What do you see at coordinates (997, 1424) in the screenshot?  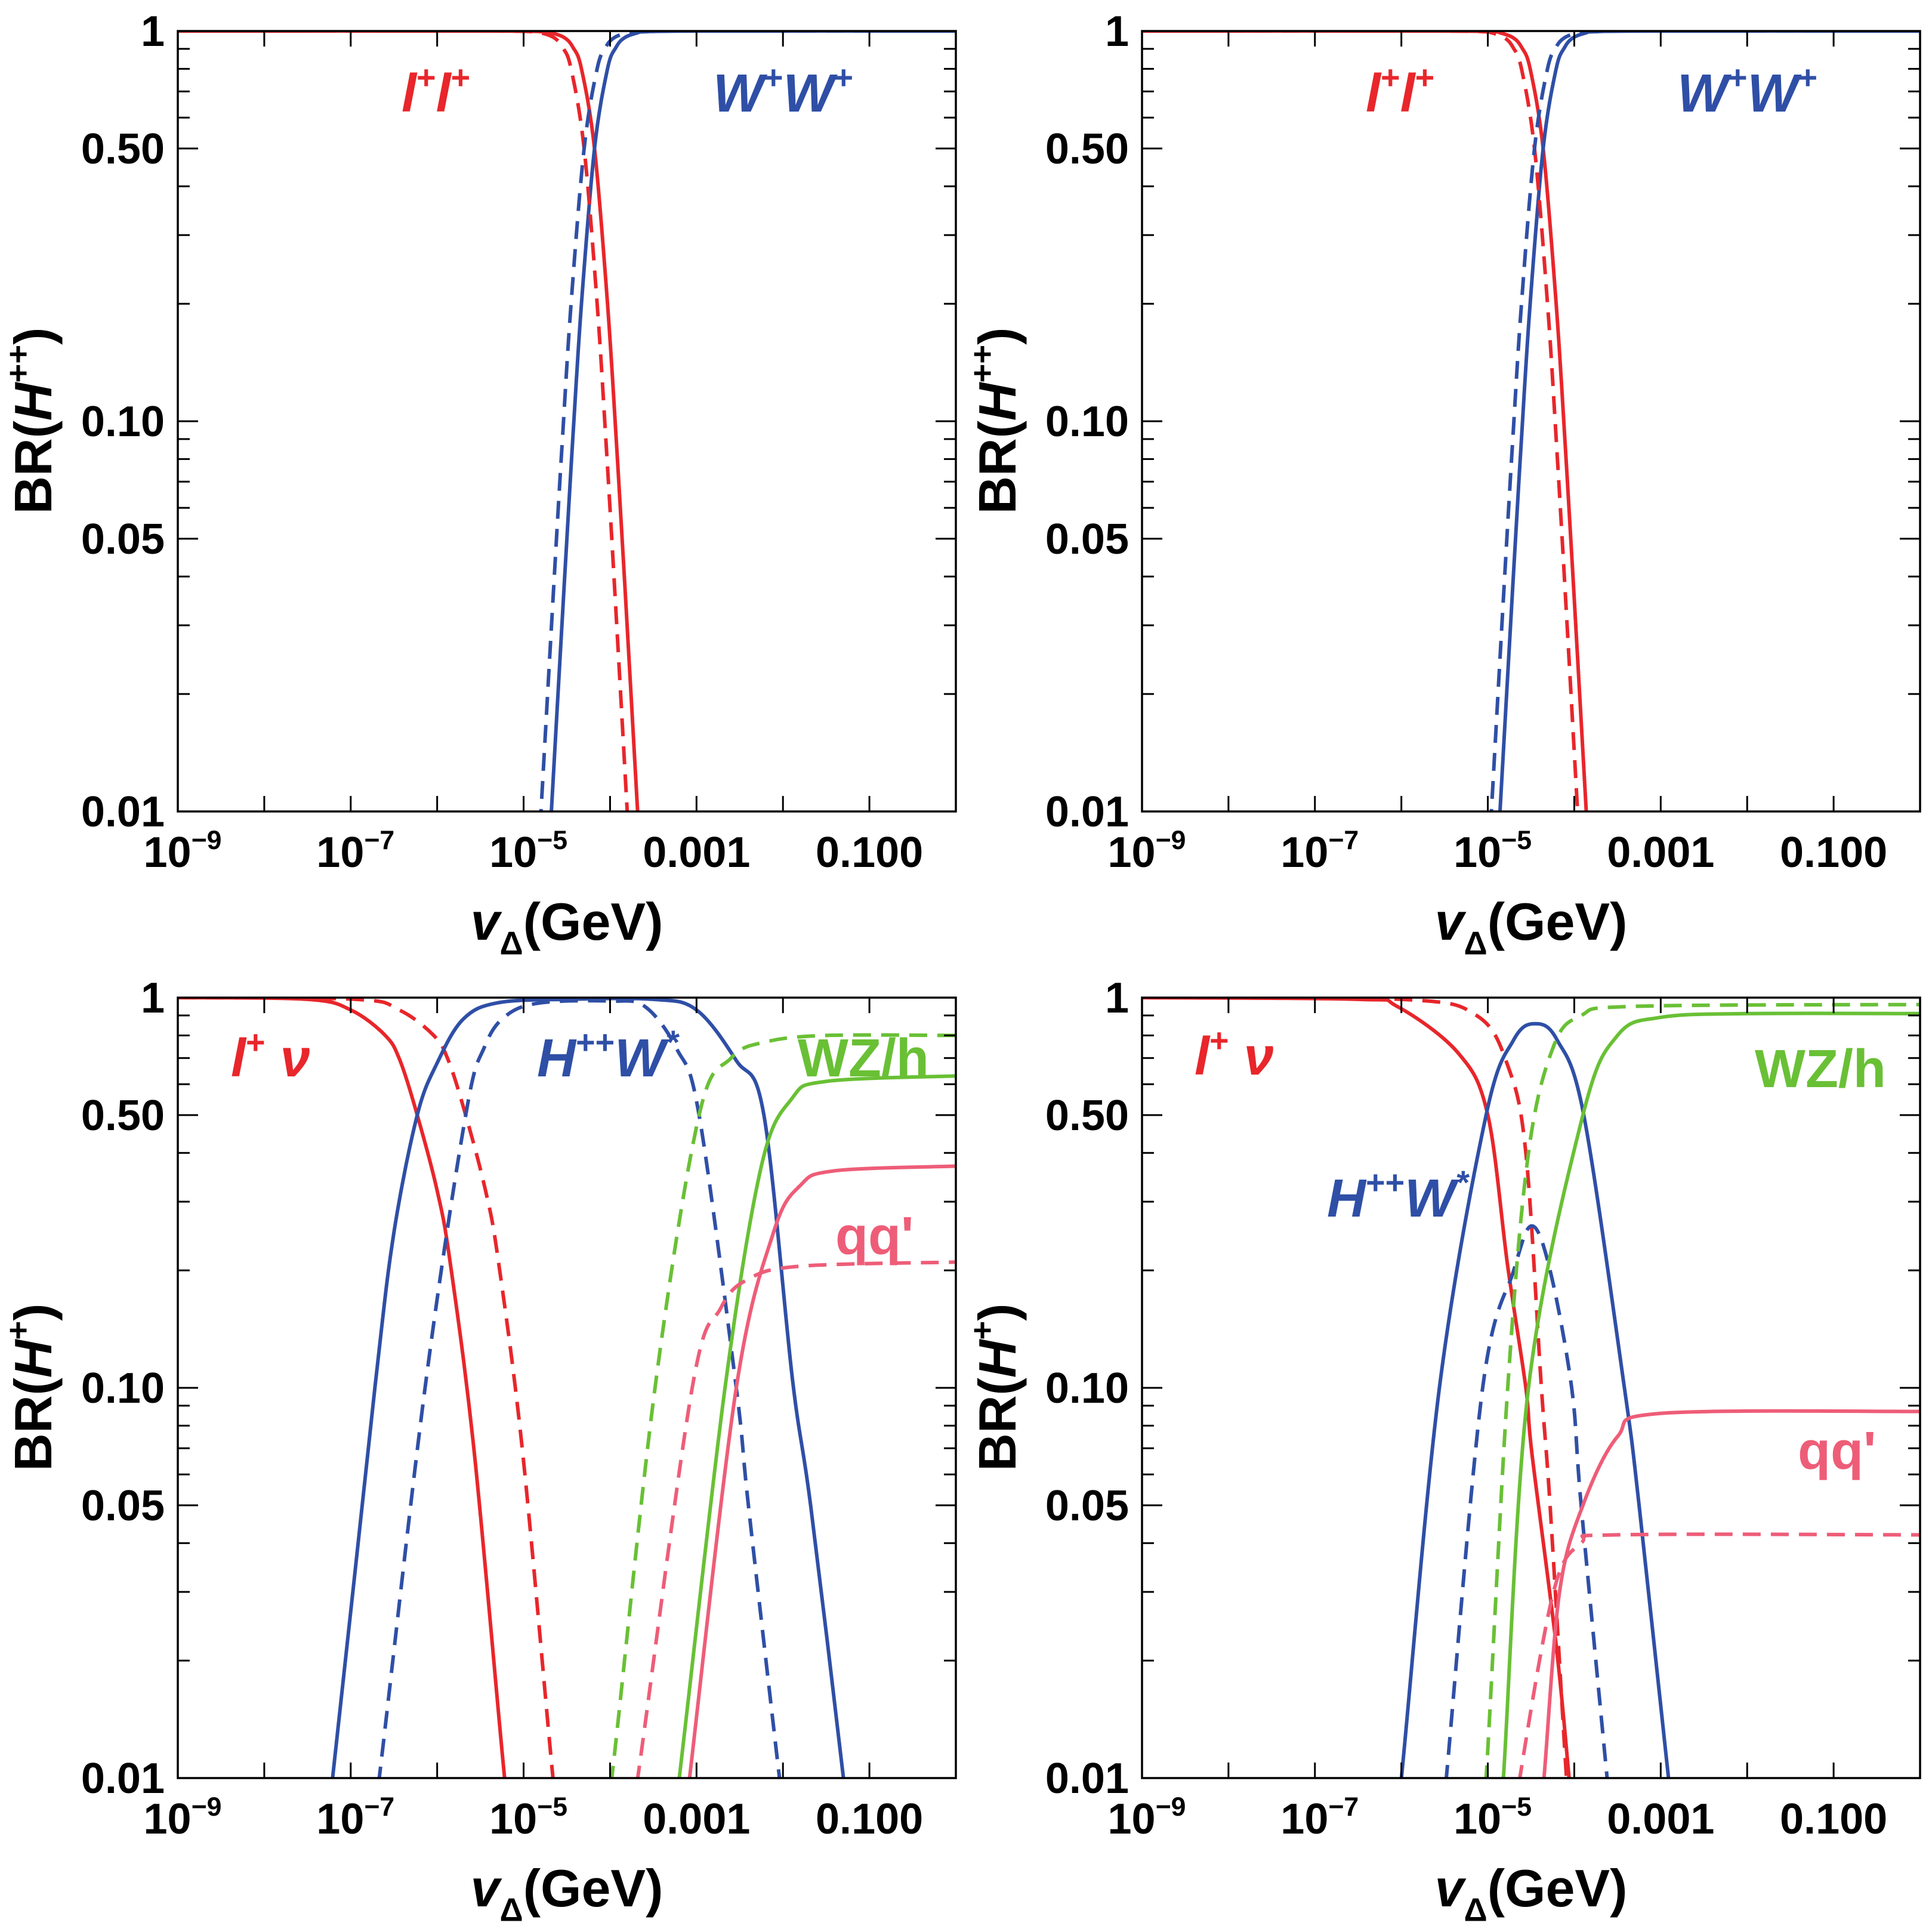 I see `text-part: BR(` at bounding box center [997, 1424].